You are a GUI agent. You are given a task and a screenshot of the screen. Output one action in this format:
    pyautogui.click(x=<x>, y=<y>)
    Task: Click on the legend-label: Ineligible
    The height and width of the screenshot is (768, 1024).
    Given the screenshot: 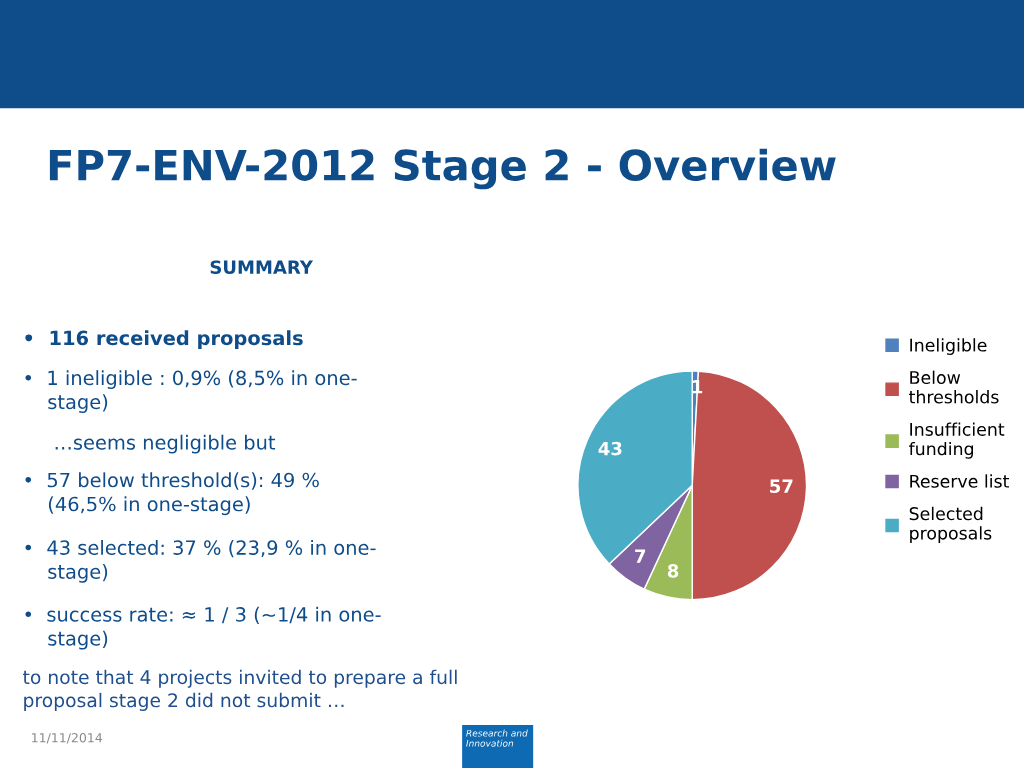 What is the action you would take?
    pyautogui.click(x=948, y=346)
    